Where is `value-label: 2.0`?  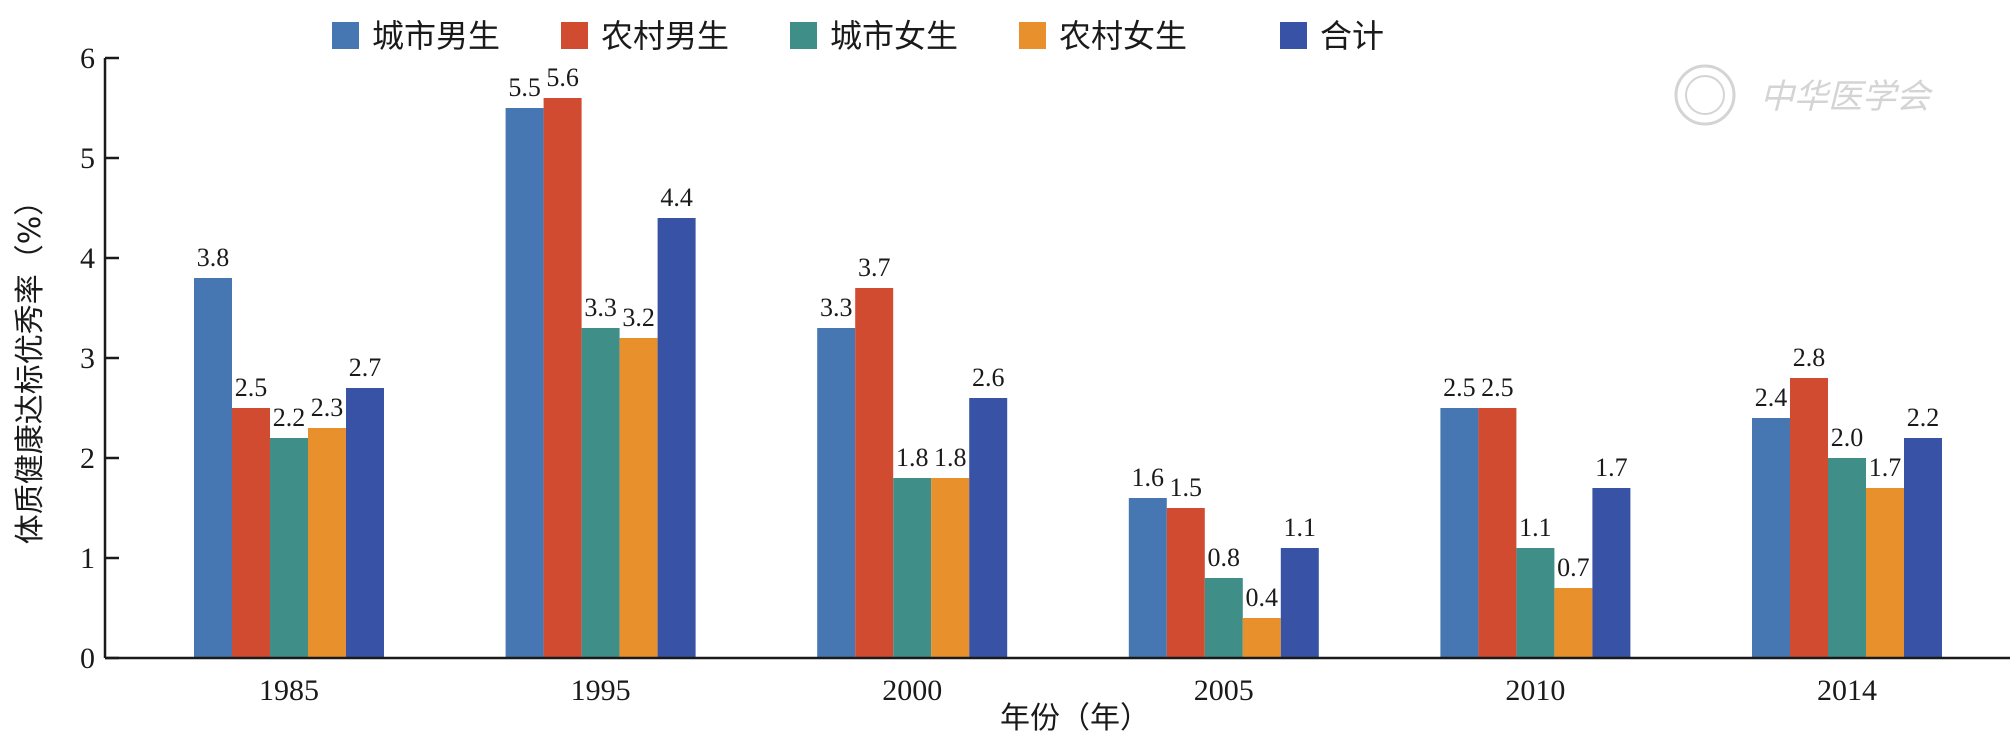
value-label: 2.0 is located at coordinates (1847, 437).